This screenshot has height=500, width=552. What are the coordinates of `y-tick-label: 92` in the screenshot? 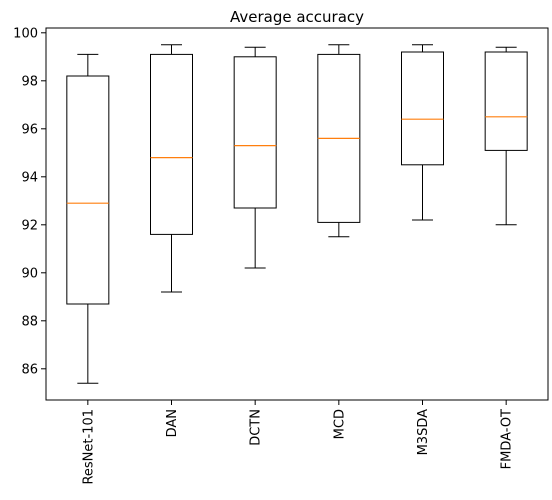 It's located at (29, 225).